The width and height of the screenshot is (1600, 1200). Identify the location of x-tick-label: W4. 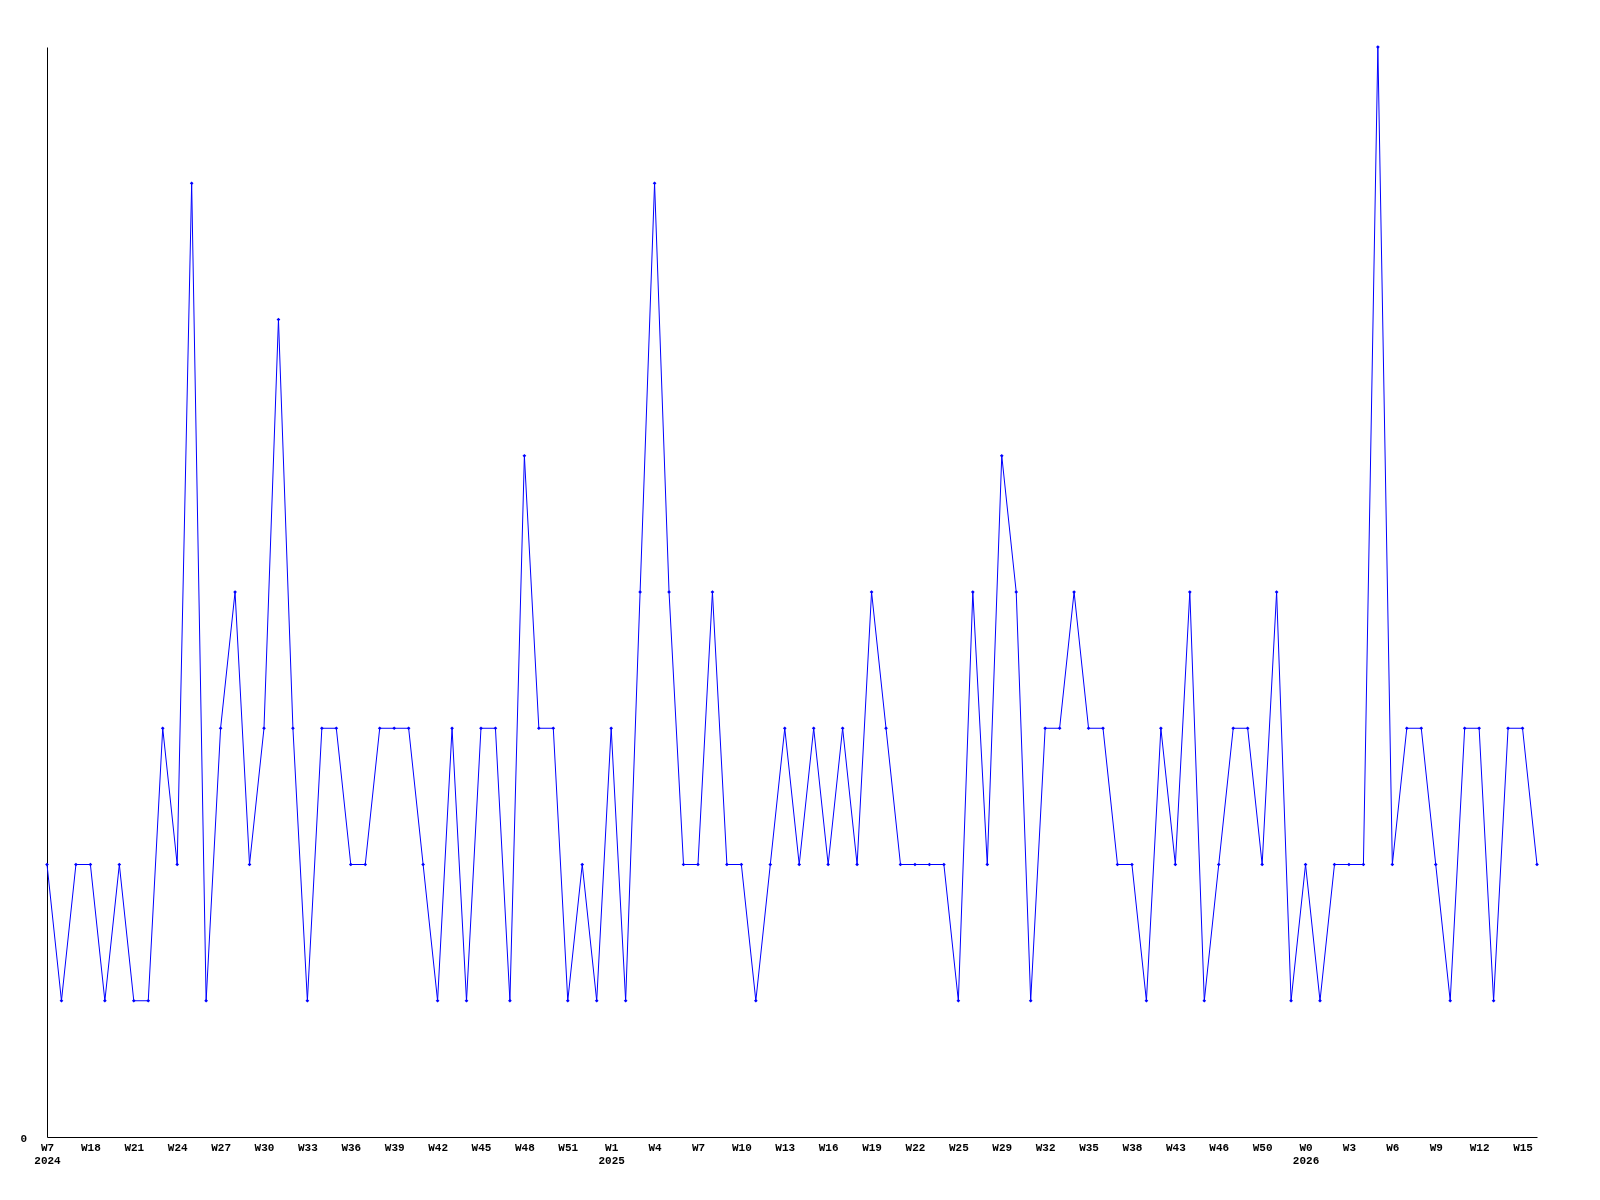
(655, 1147).